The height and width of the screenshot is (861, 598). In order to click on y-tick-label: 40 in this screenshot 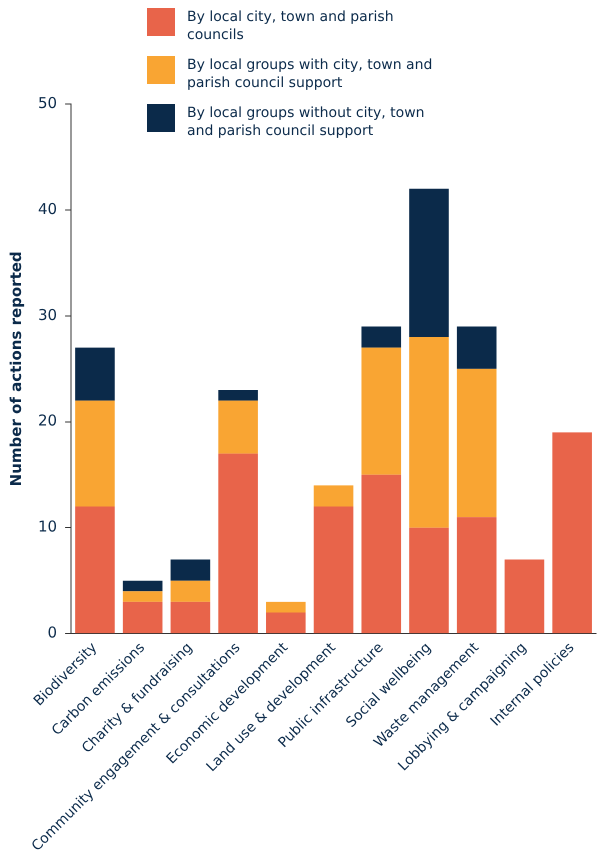, I will do `click(48, 209)`.